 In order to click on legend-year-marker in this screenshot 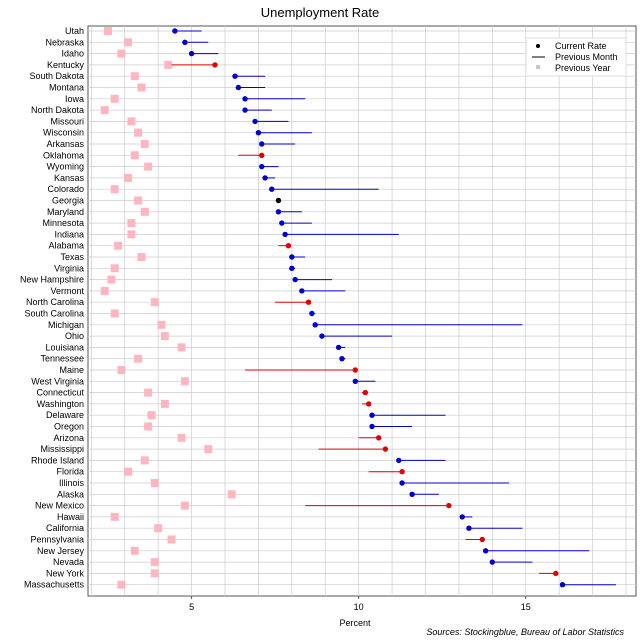, I will do `click(538, 67)`.